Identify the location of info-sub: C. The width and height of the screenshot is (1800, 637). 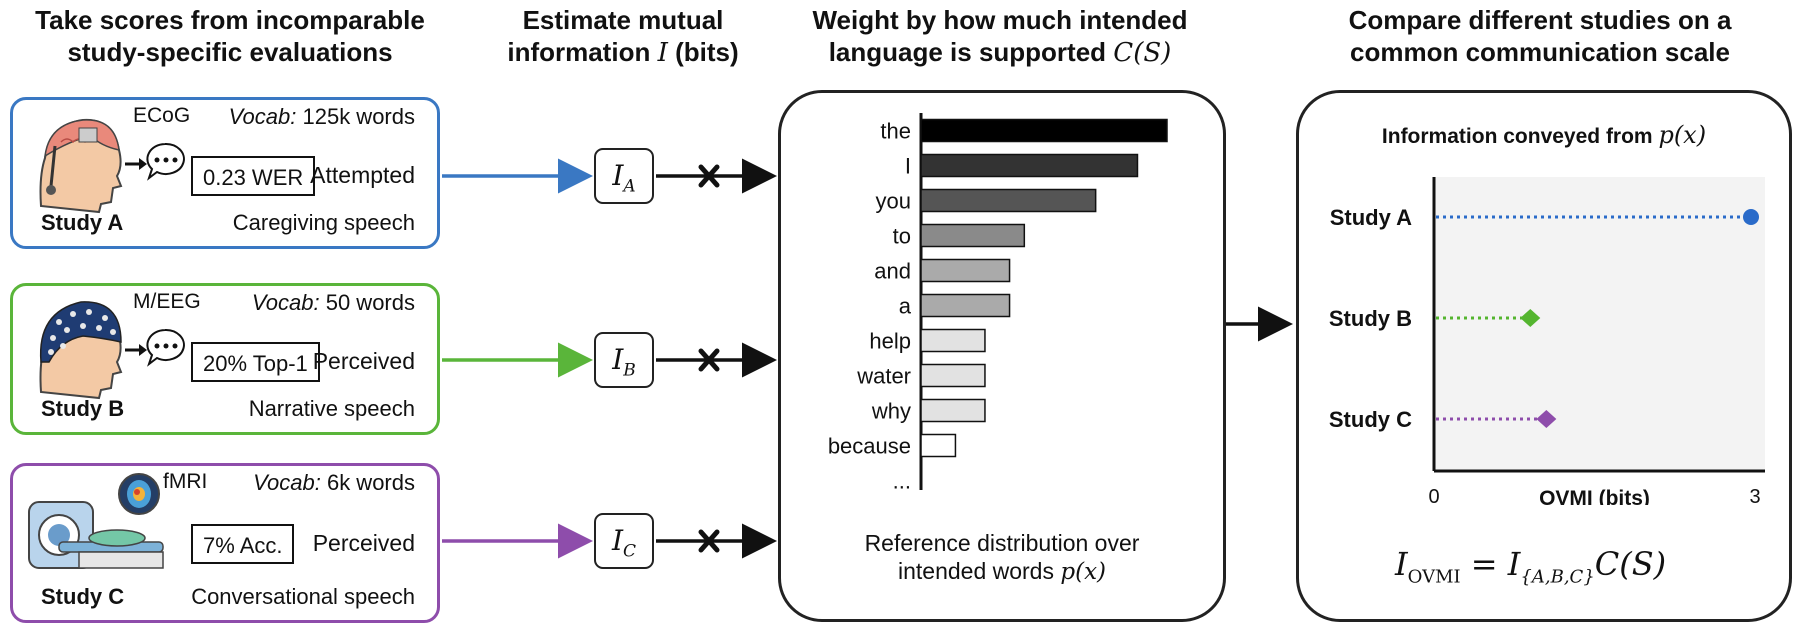
(630, 551).